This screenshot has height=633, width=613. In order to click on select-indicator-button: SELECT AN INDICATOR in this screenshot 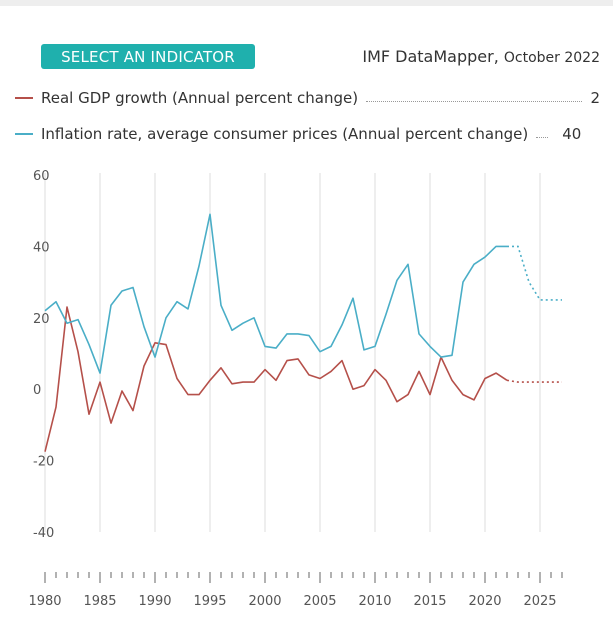, I will do `click(148, 56)`.